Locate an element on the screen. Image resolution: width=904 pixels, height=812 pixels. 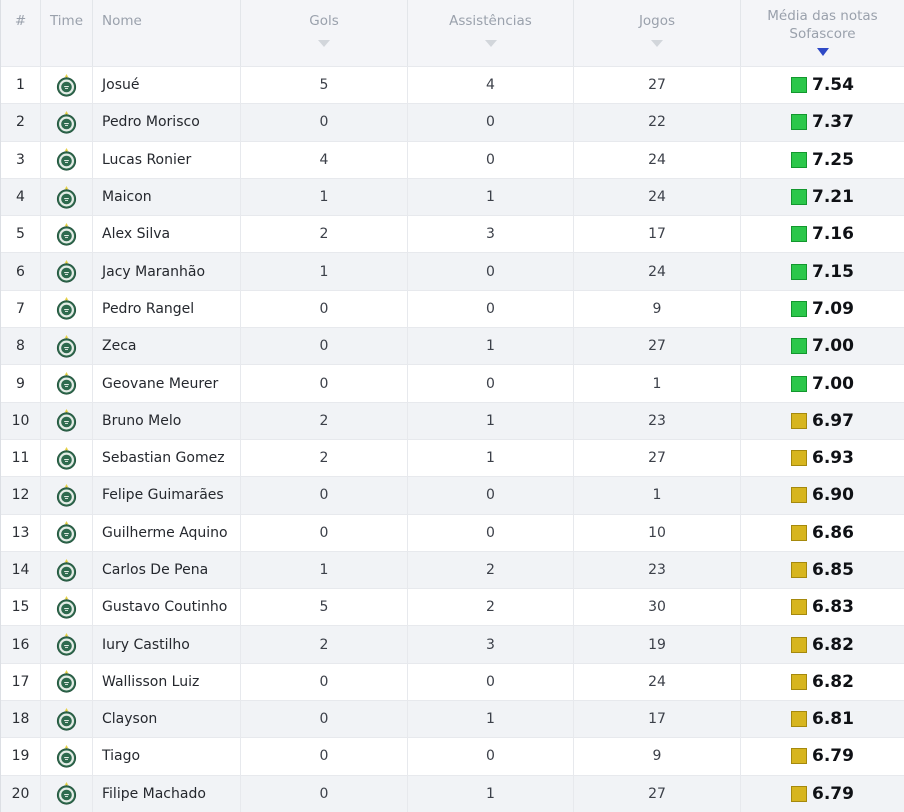
player-goals: 4 is located at coordinates (324, 159).